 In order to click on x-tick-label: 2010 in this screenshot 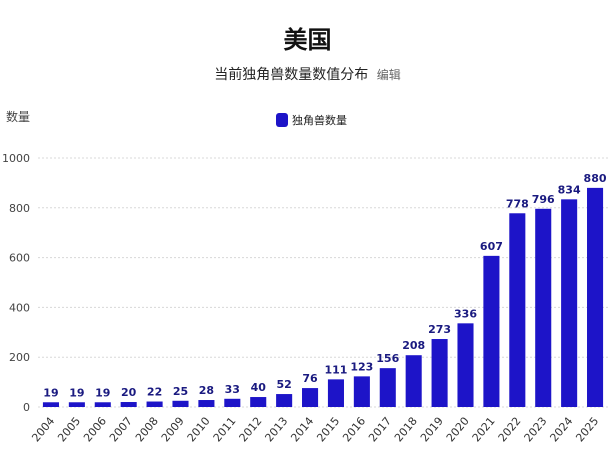, I will do `click(199, 430)`.